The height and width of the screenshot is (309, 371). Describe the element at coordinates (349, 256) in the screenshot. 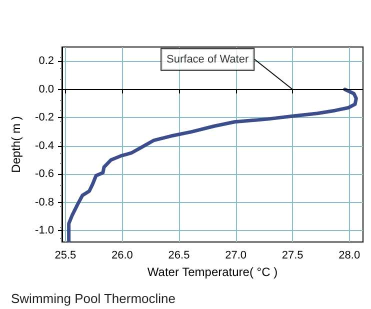

I see `x-tick-label: 28.0` at that location.